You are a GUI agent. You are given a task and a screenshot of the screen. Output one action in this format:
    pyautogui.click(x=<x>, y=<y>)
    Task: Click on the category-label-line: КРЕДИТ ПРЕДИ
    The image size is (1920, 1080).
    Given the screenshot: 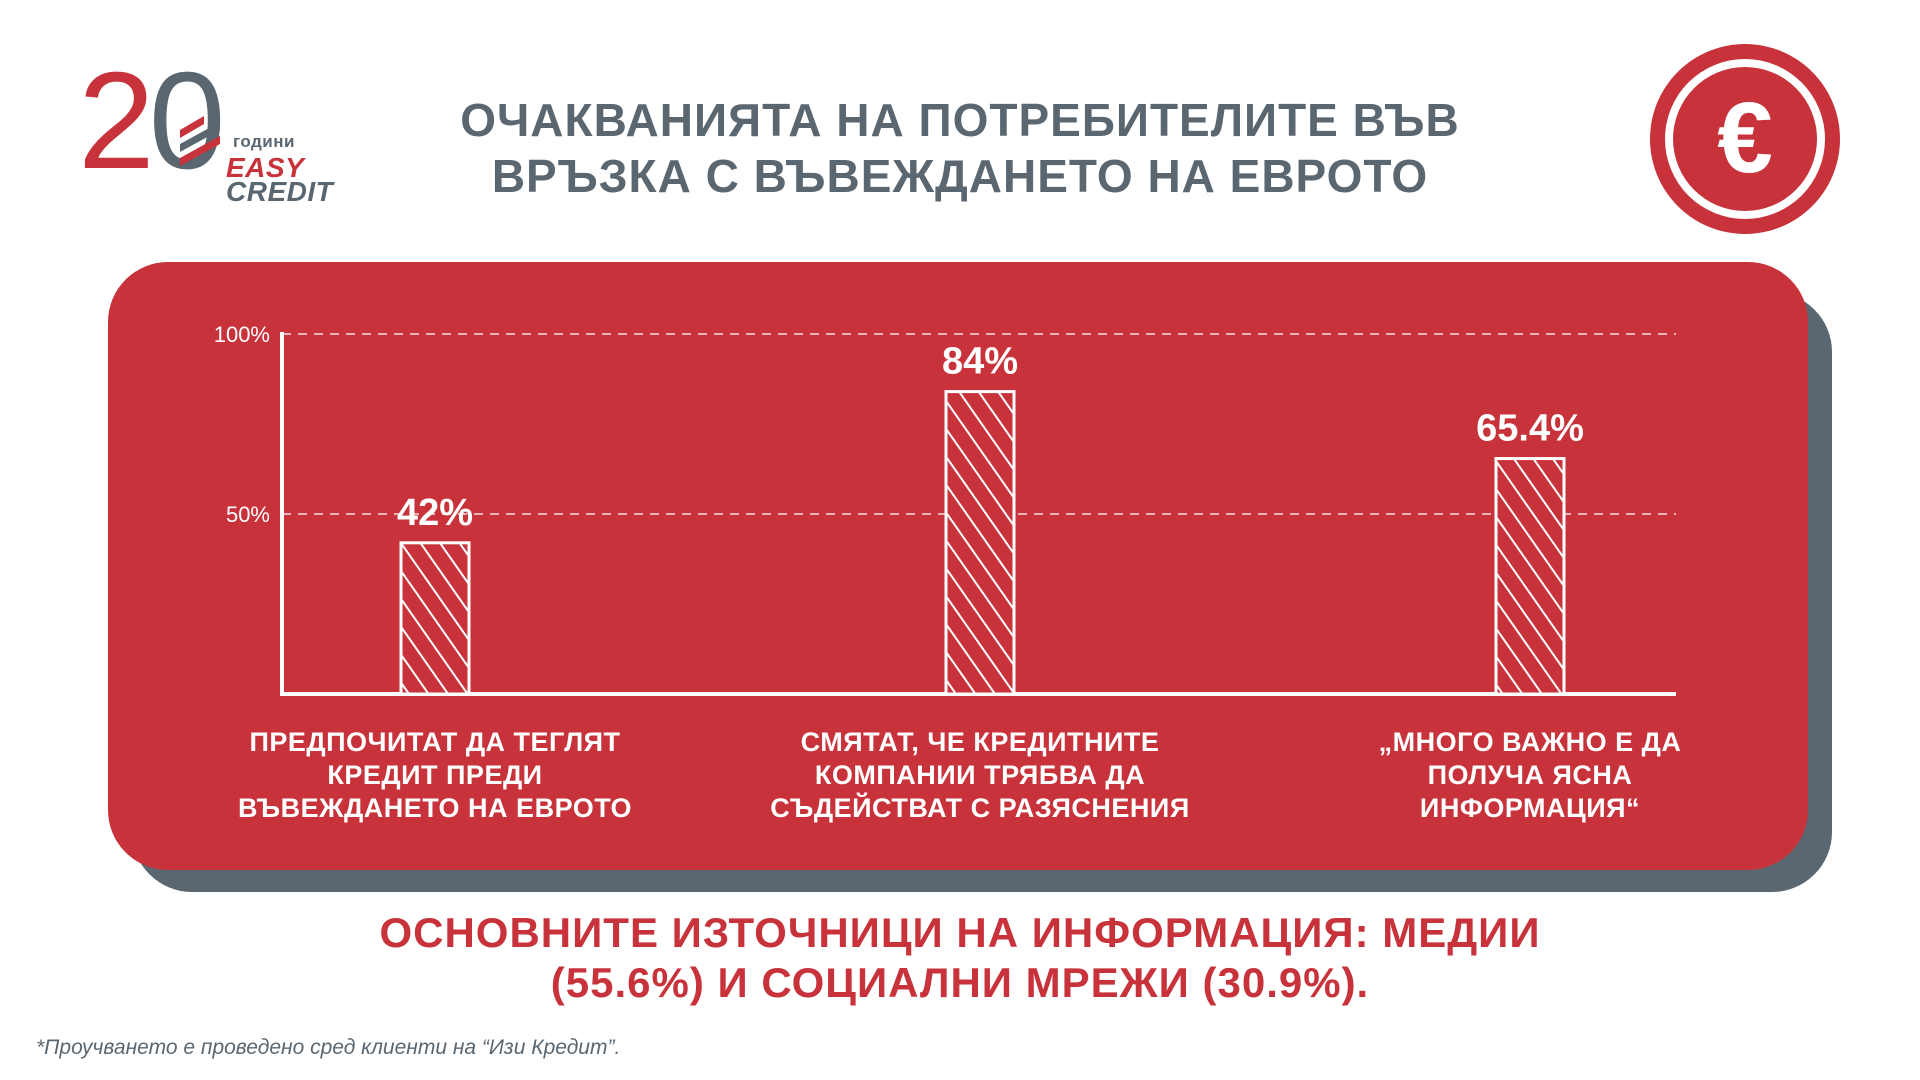 What is the action you would take?
    pyautogui.click(x=435, y=775)
    